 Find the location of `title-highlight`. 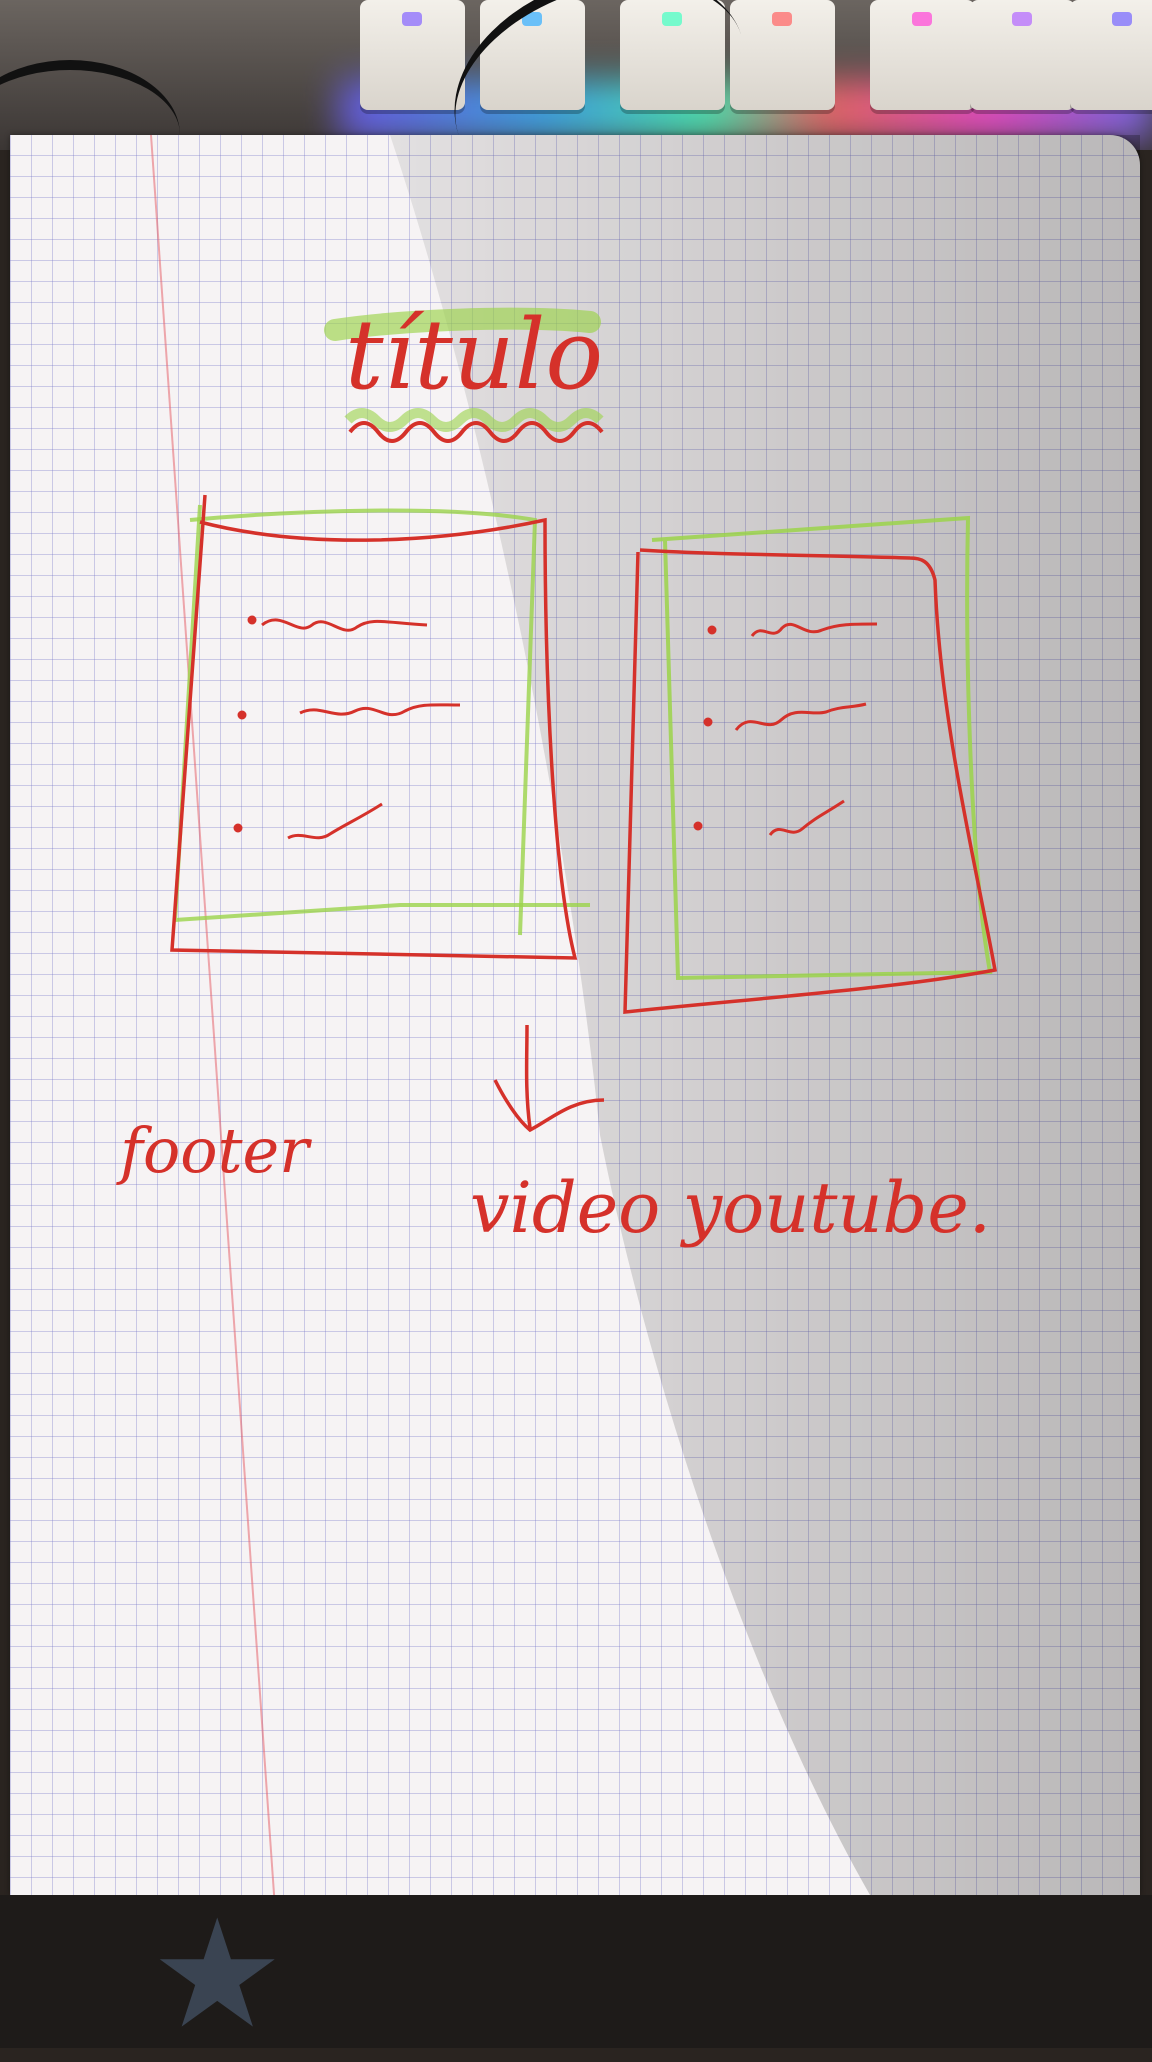

title-highlight is located at coordinates (462, 324).